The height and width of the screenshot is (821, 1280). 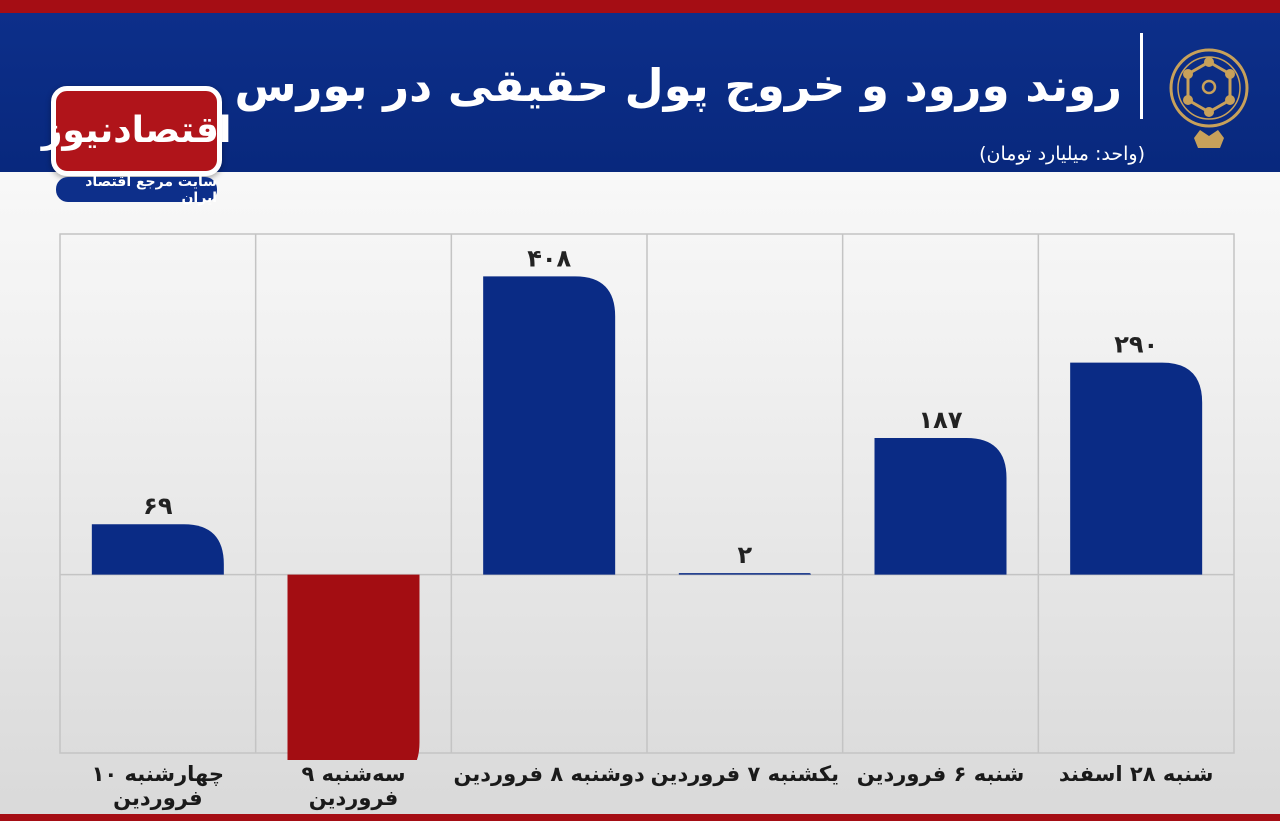 I want to click on logo-name: اقتصادنیوز, so click(x=136, y=130).